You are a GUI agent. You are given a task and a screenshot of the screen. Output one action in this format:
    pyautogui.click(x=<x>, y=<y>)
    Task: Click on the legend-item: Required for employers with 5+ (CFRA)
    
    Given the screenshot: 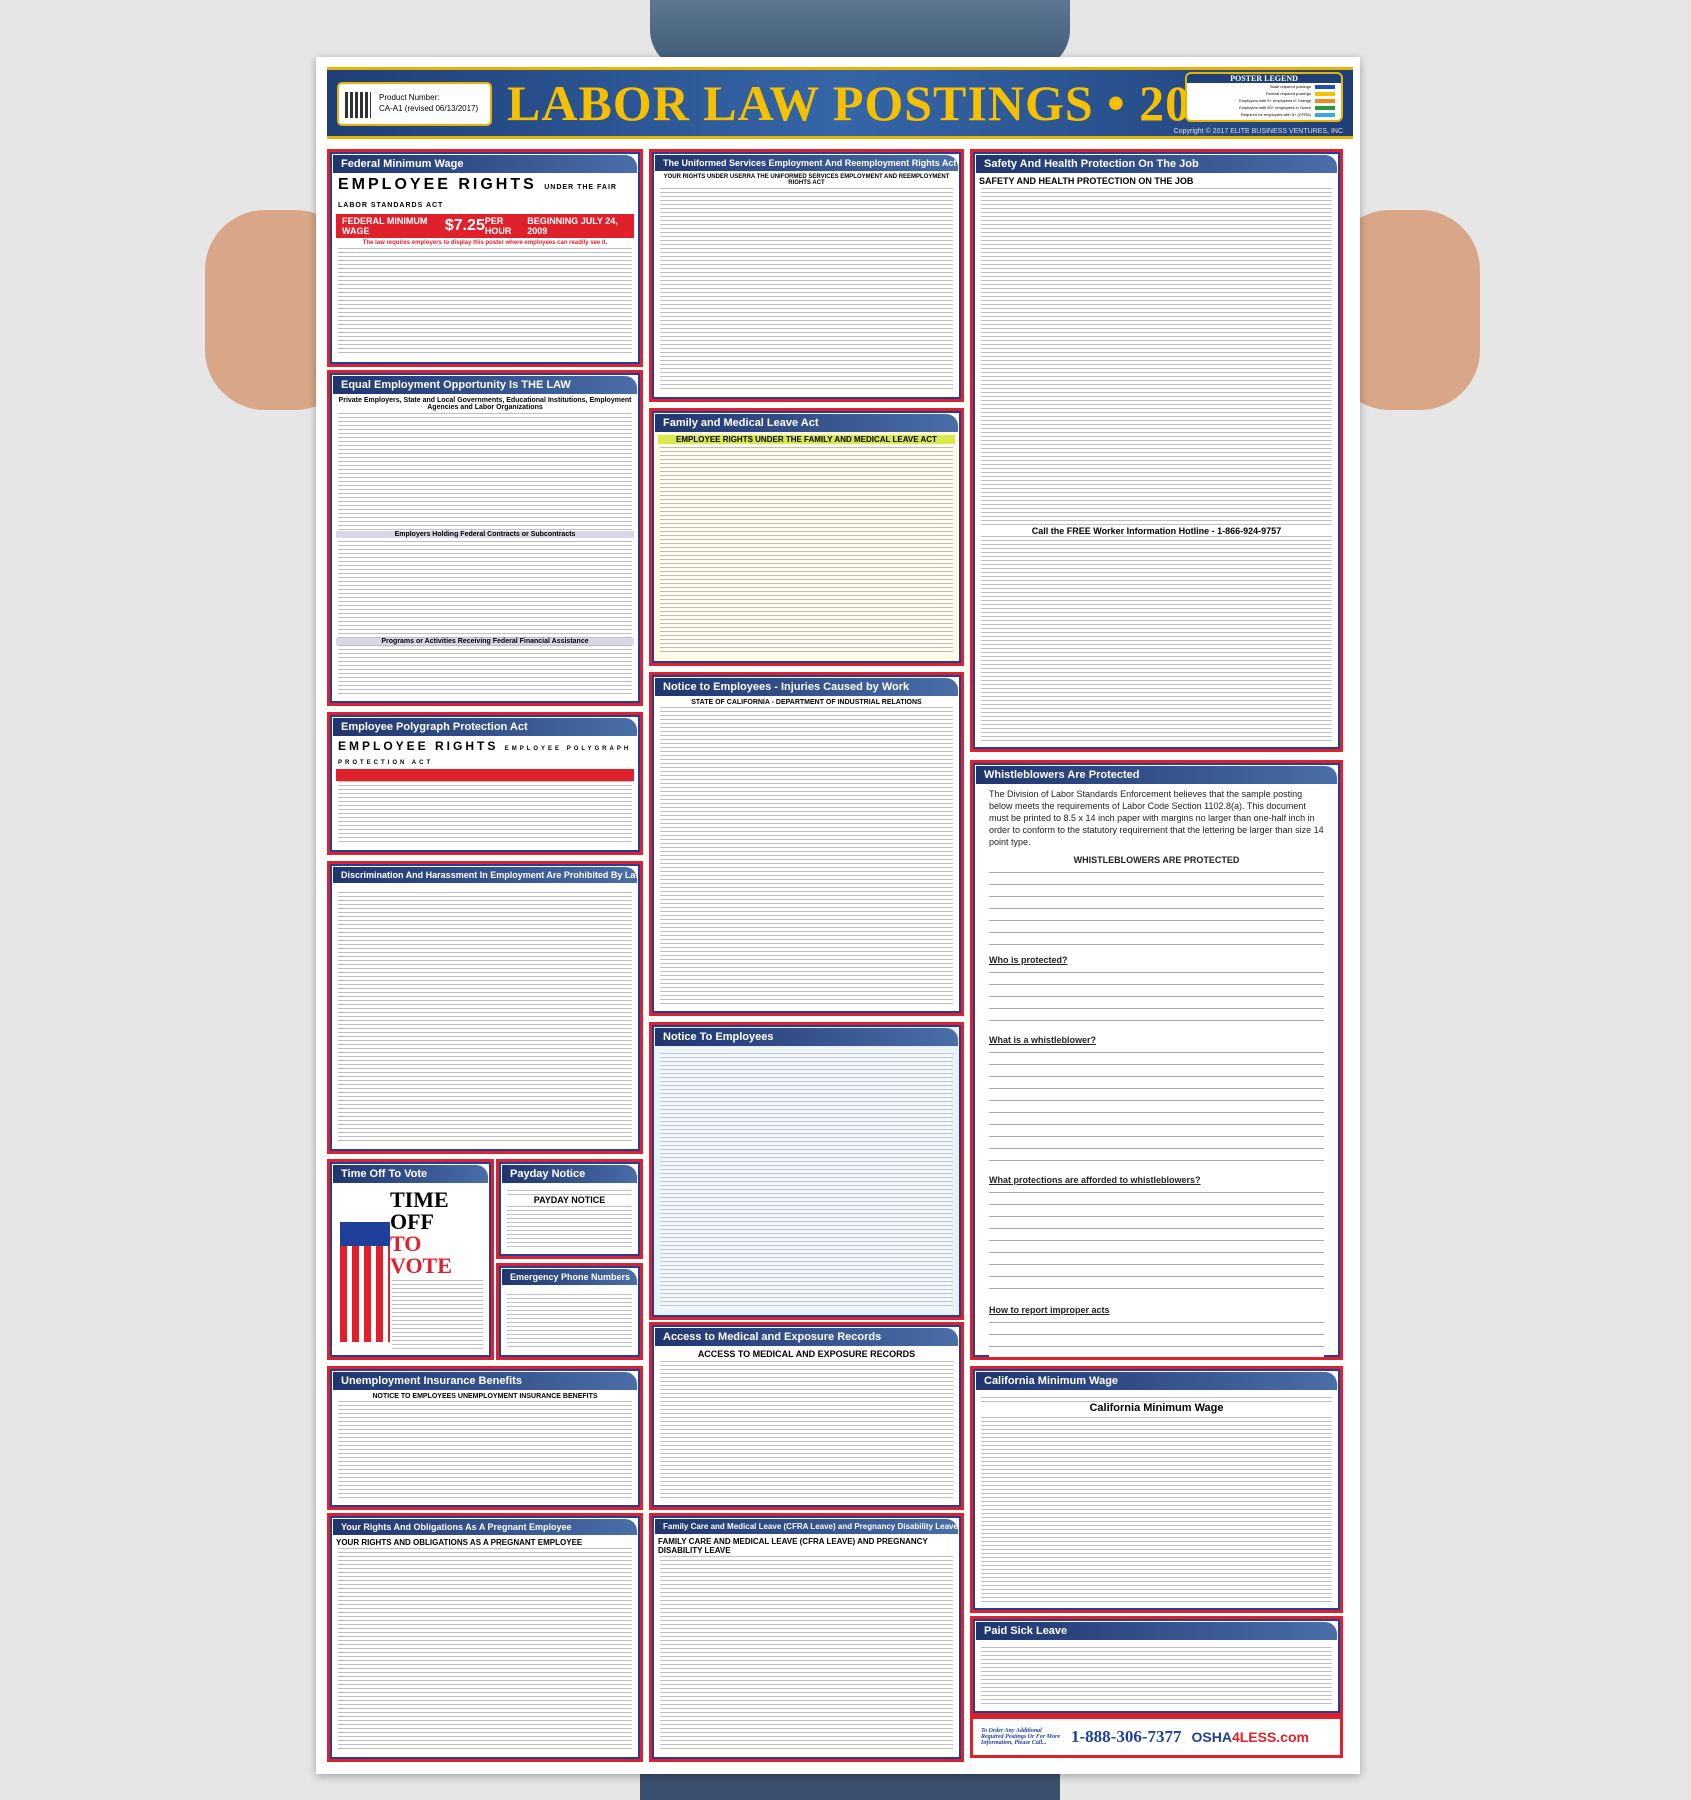 What is the action you would take?
    pyautogui.click(x=1264, y=114)
    